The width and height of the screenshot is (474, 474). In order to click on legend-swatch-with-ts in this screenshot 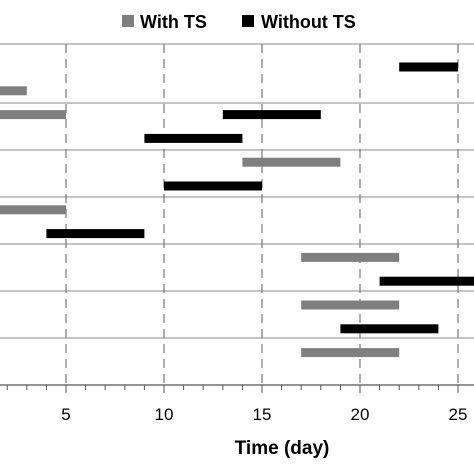, I will do `click(128, 21)`.